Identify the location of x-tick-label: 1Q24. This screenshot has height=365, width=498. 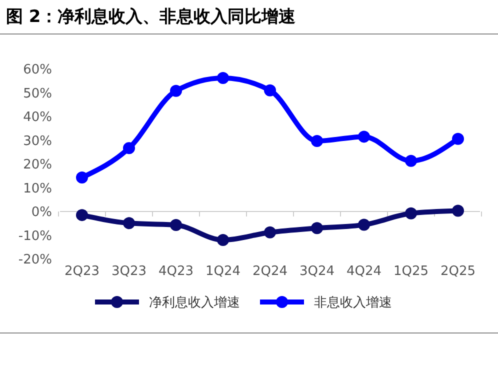
(223, 271).